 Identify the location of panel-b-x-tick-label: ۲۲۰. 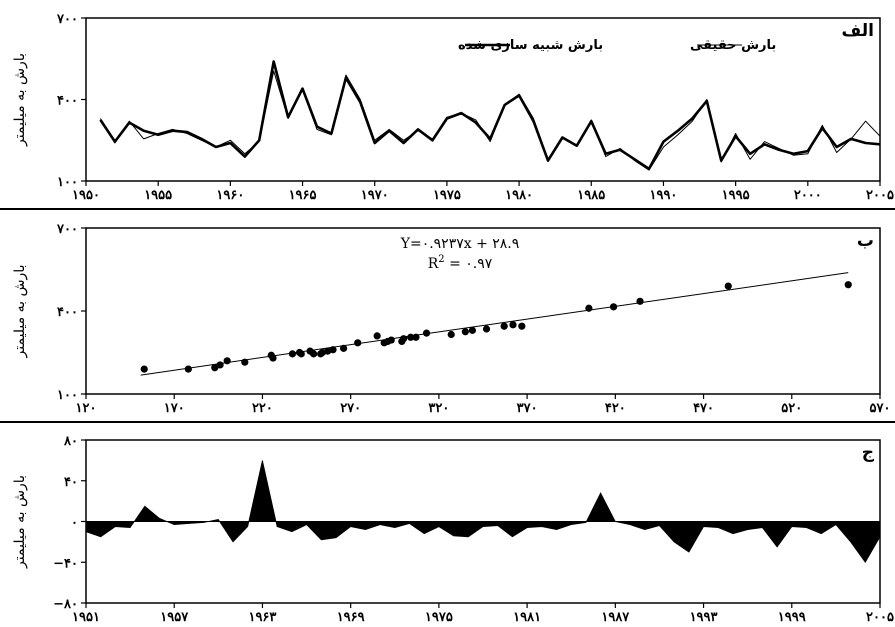
(262, 408).